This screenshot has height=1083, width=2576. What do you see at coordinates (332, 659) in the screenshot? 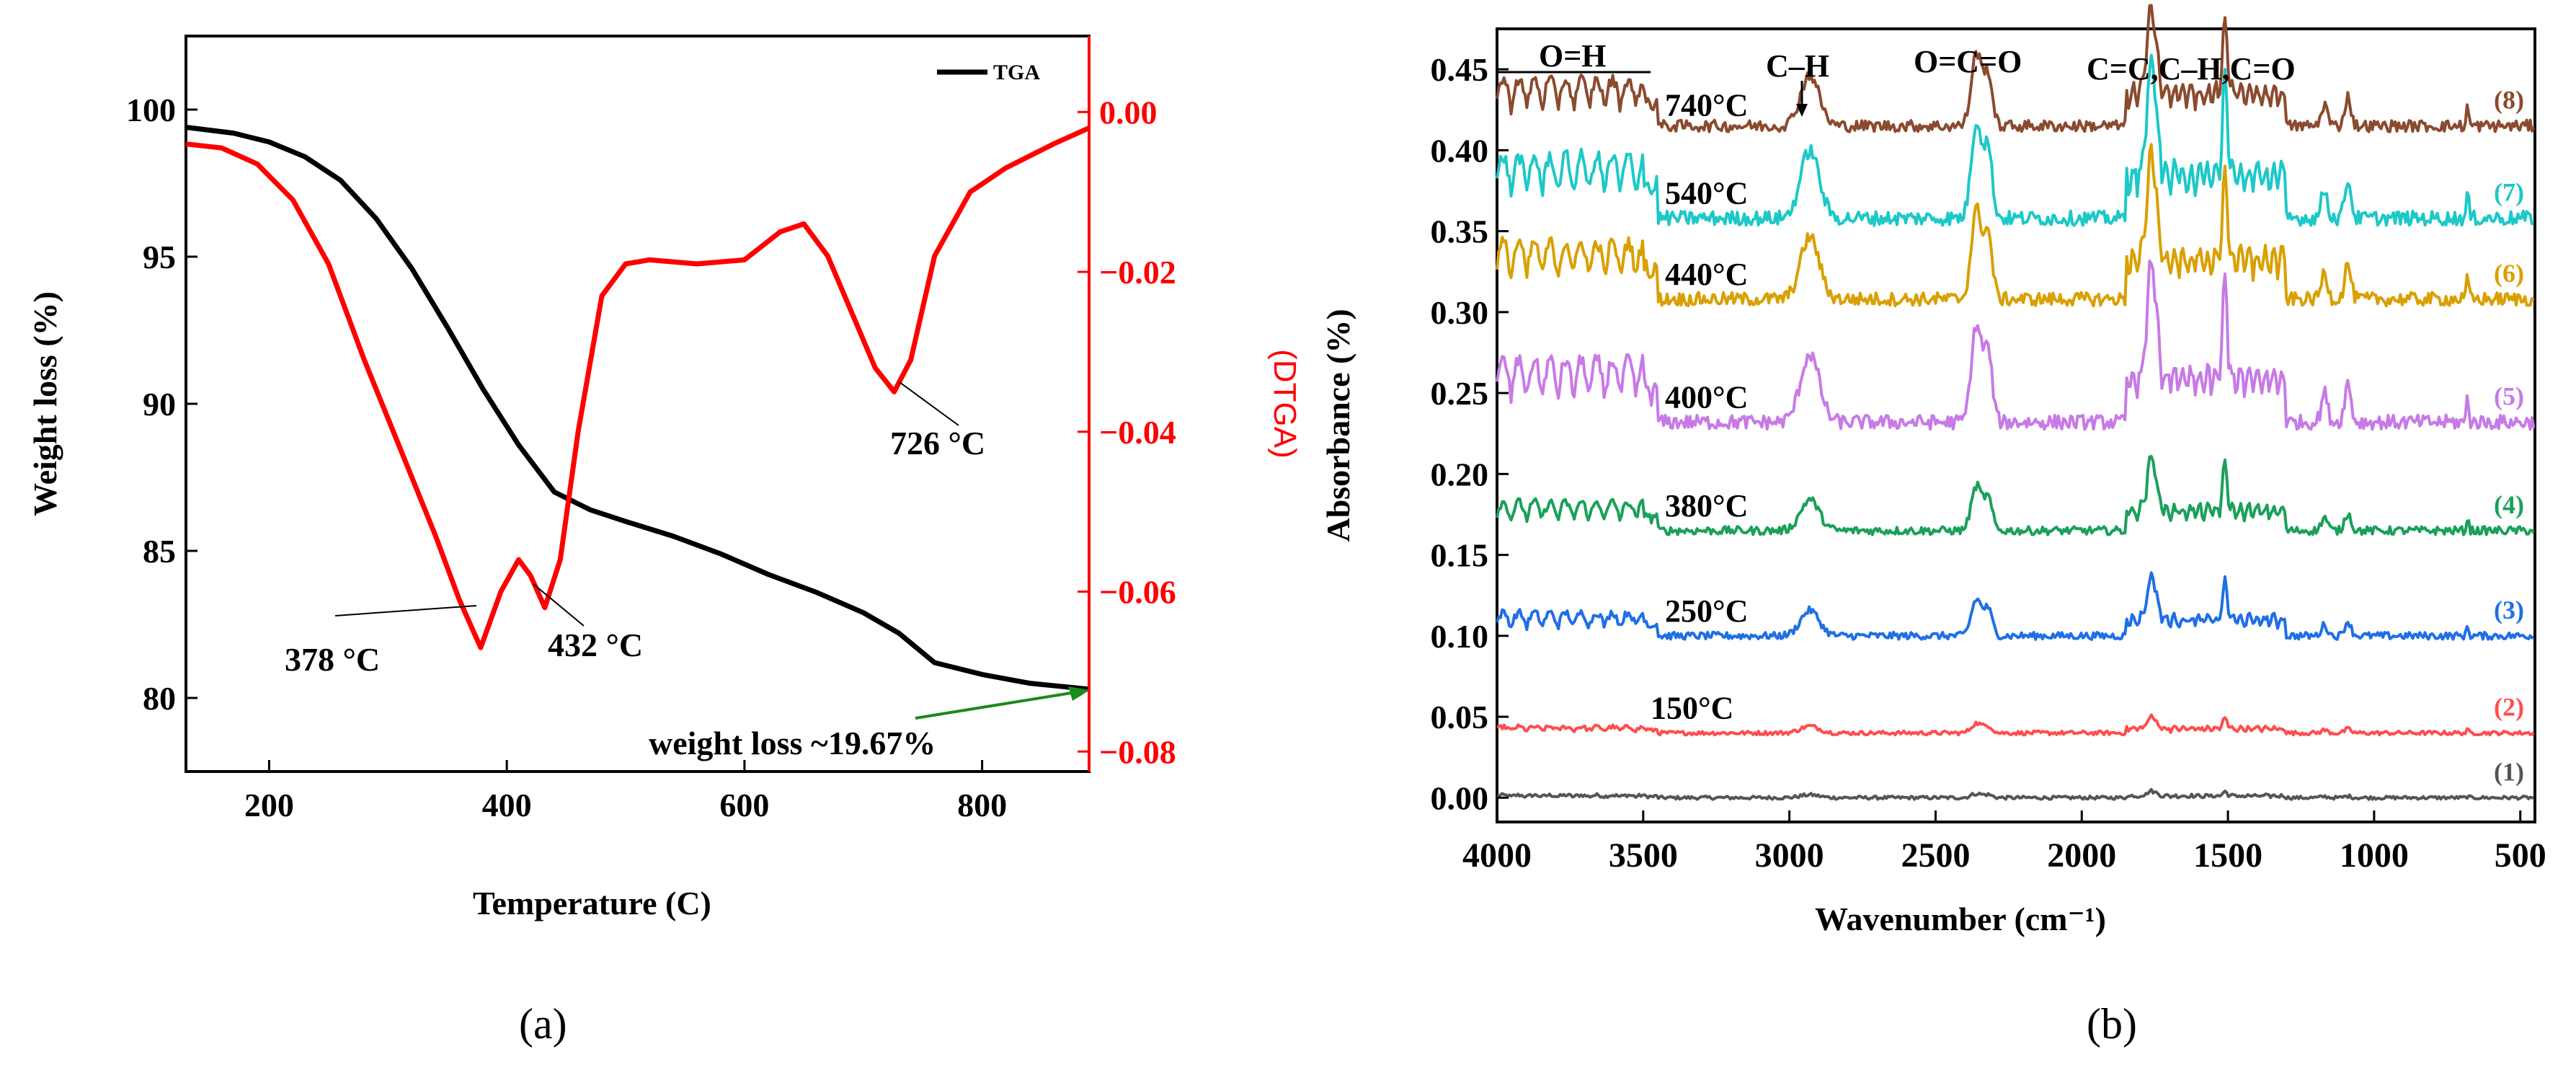
I see `annotation-378: 378 °C` at bounding box center [332, 659].